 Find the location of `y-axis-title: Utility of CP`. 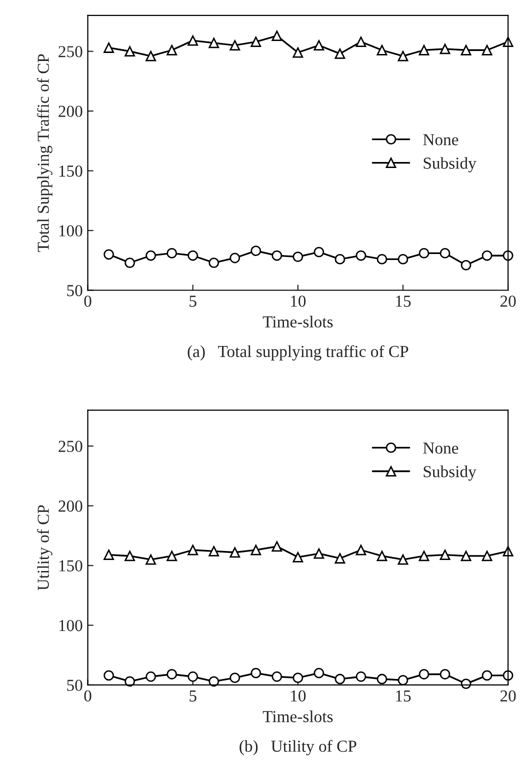

y-axis-title: Utility of CP is located at coordinates (44, 547).